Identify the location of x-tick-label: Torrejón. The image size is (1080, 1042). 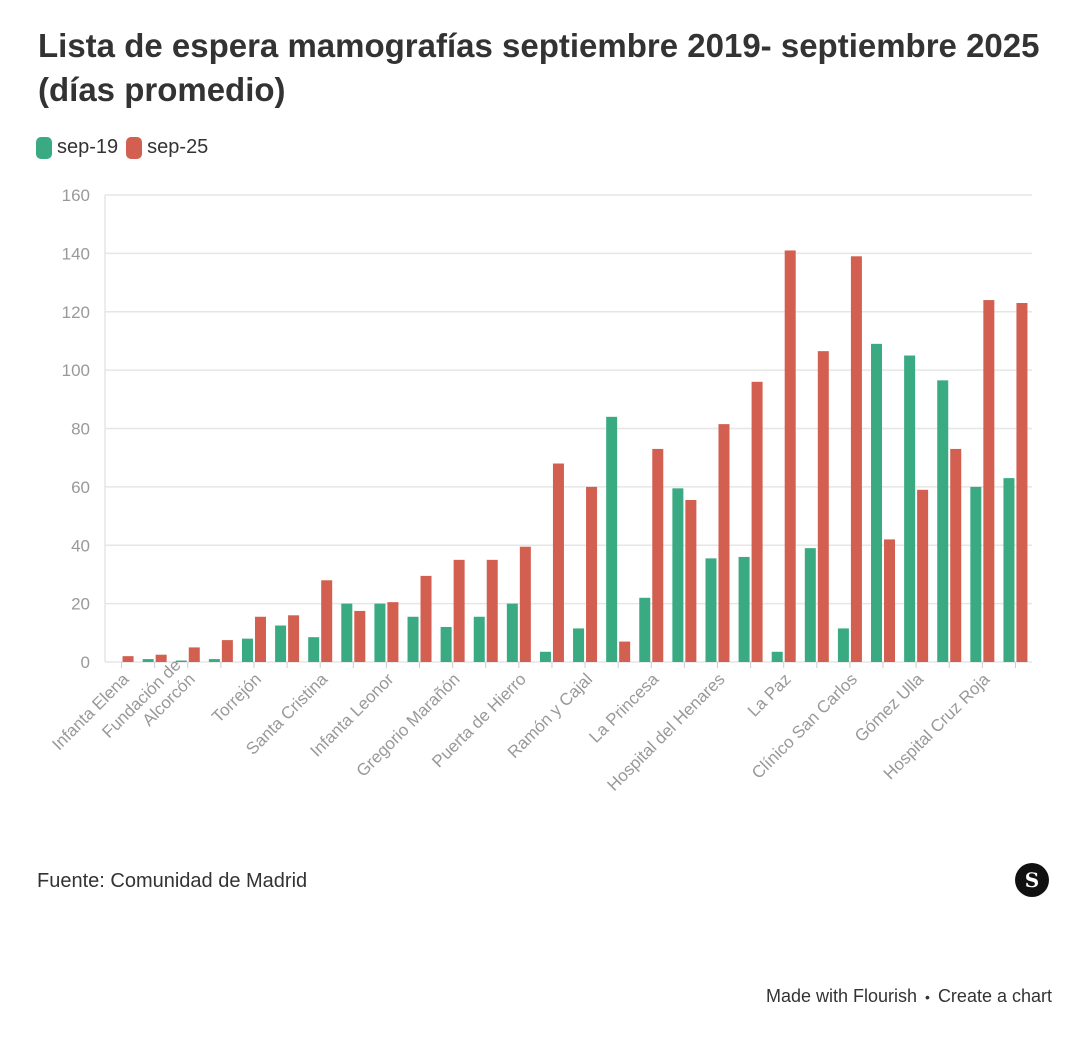
(236, 698).